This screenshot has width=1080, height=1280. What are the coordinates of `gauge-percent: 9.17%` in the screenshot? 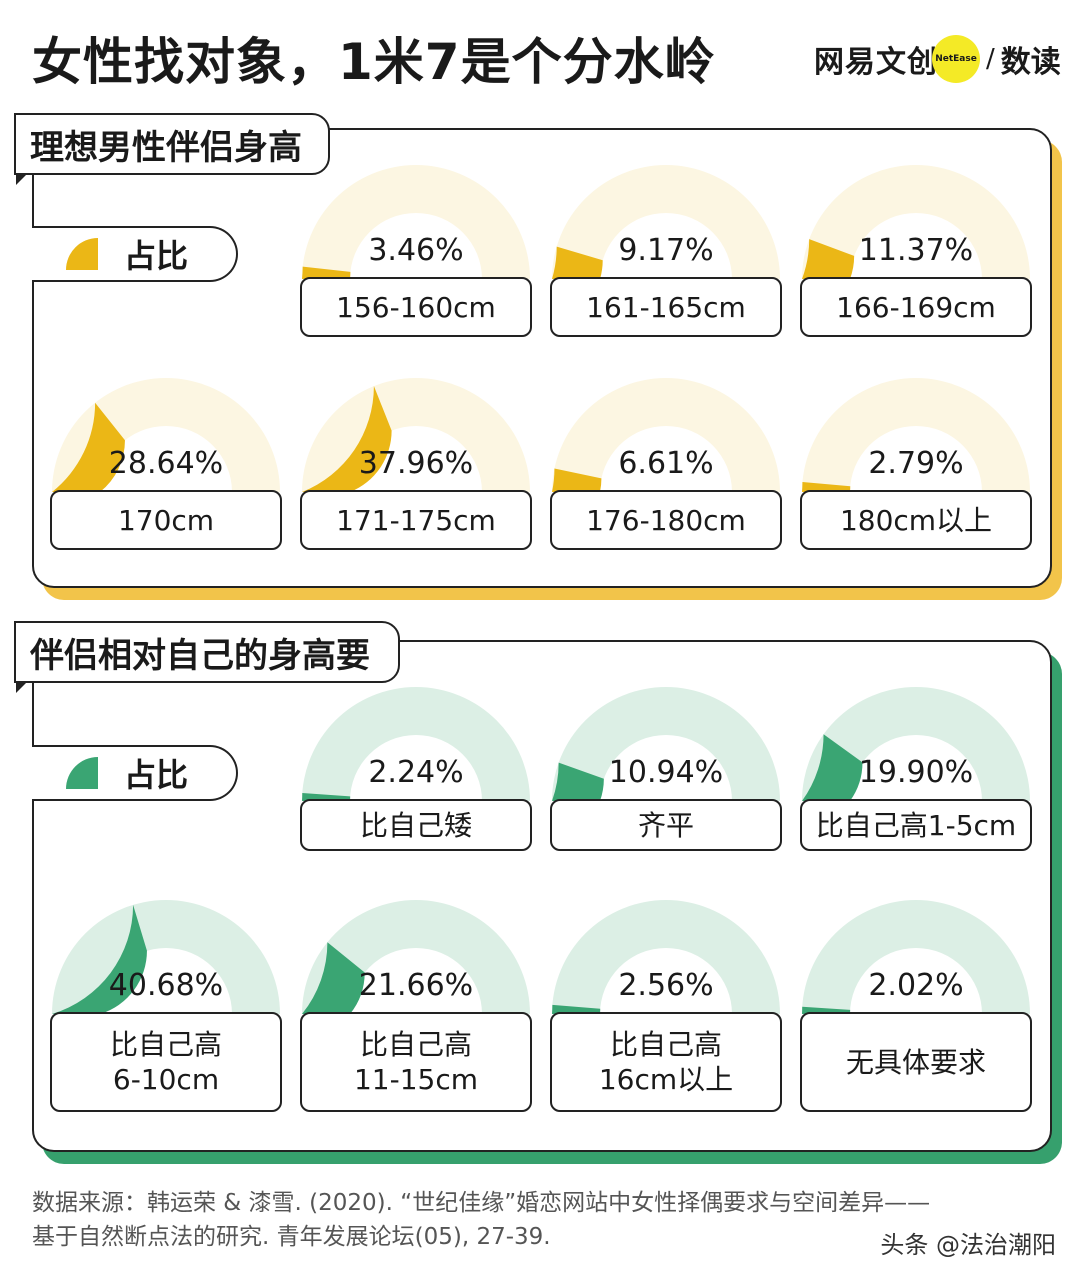 It's located at (666, 250).